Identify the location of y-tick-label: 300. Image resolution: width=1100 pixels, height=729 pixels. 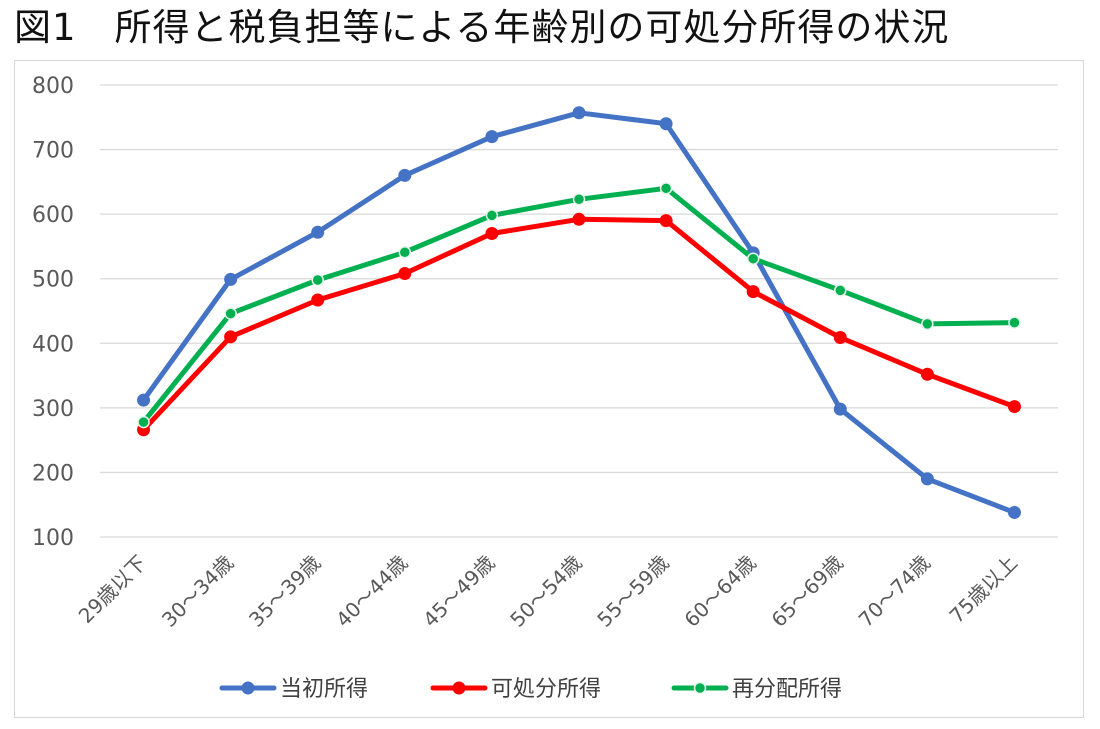
(53, 409).